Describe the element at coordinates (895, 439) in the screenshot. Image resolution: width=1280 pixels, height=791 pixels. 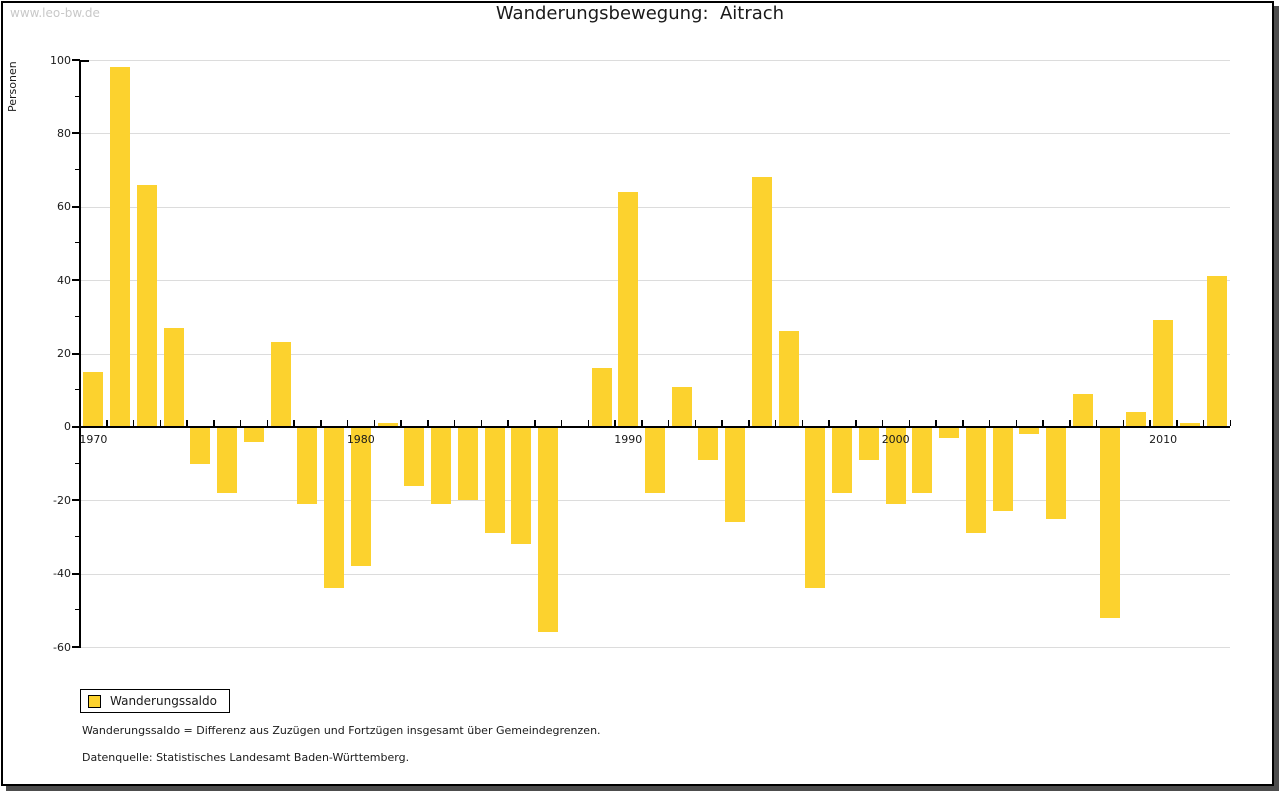
I see `x-tick-label: 2000` at that location.